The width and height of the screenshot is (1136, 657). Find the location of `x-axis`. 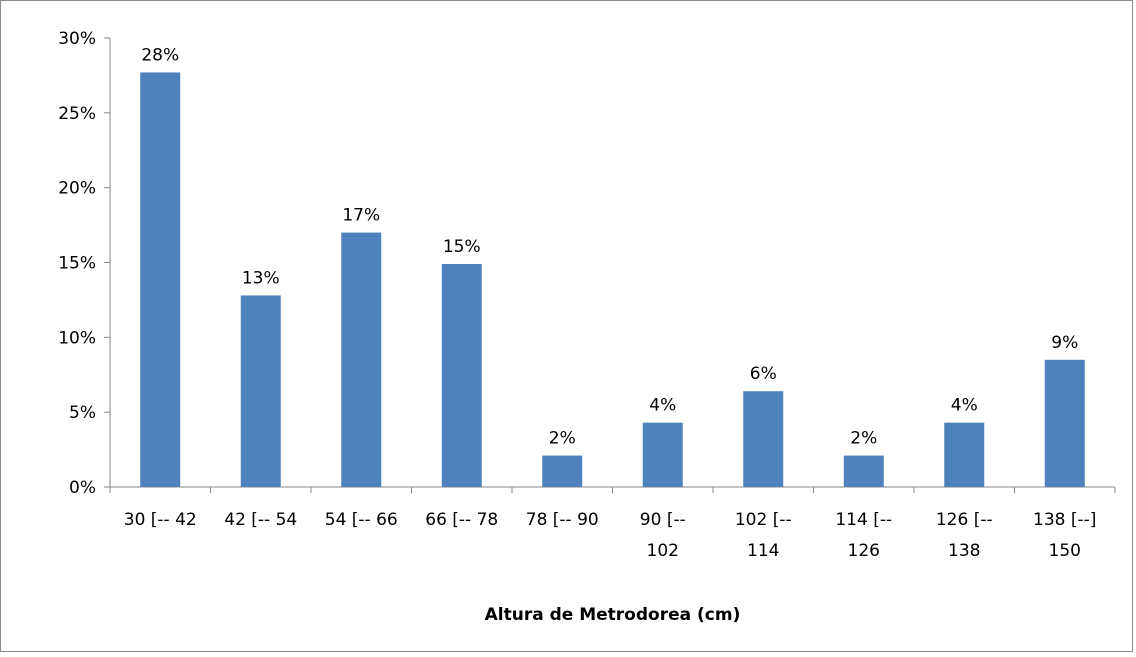

x-axis is located at coordinates (612, 489).